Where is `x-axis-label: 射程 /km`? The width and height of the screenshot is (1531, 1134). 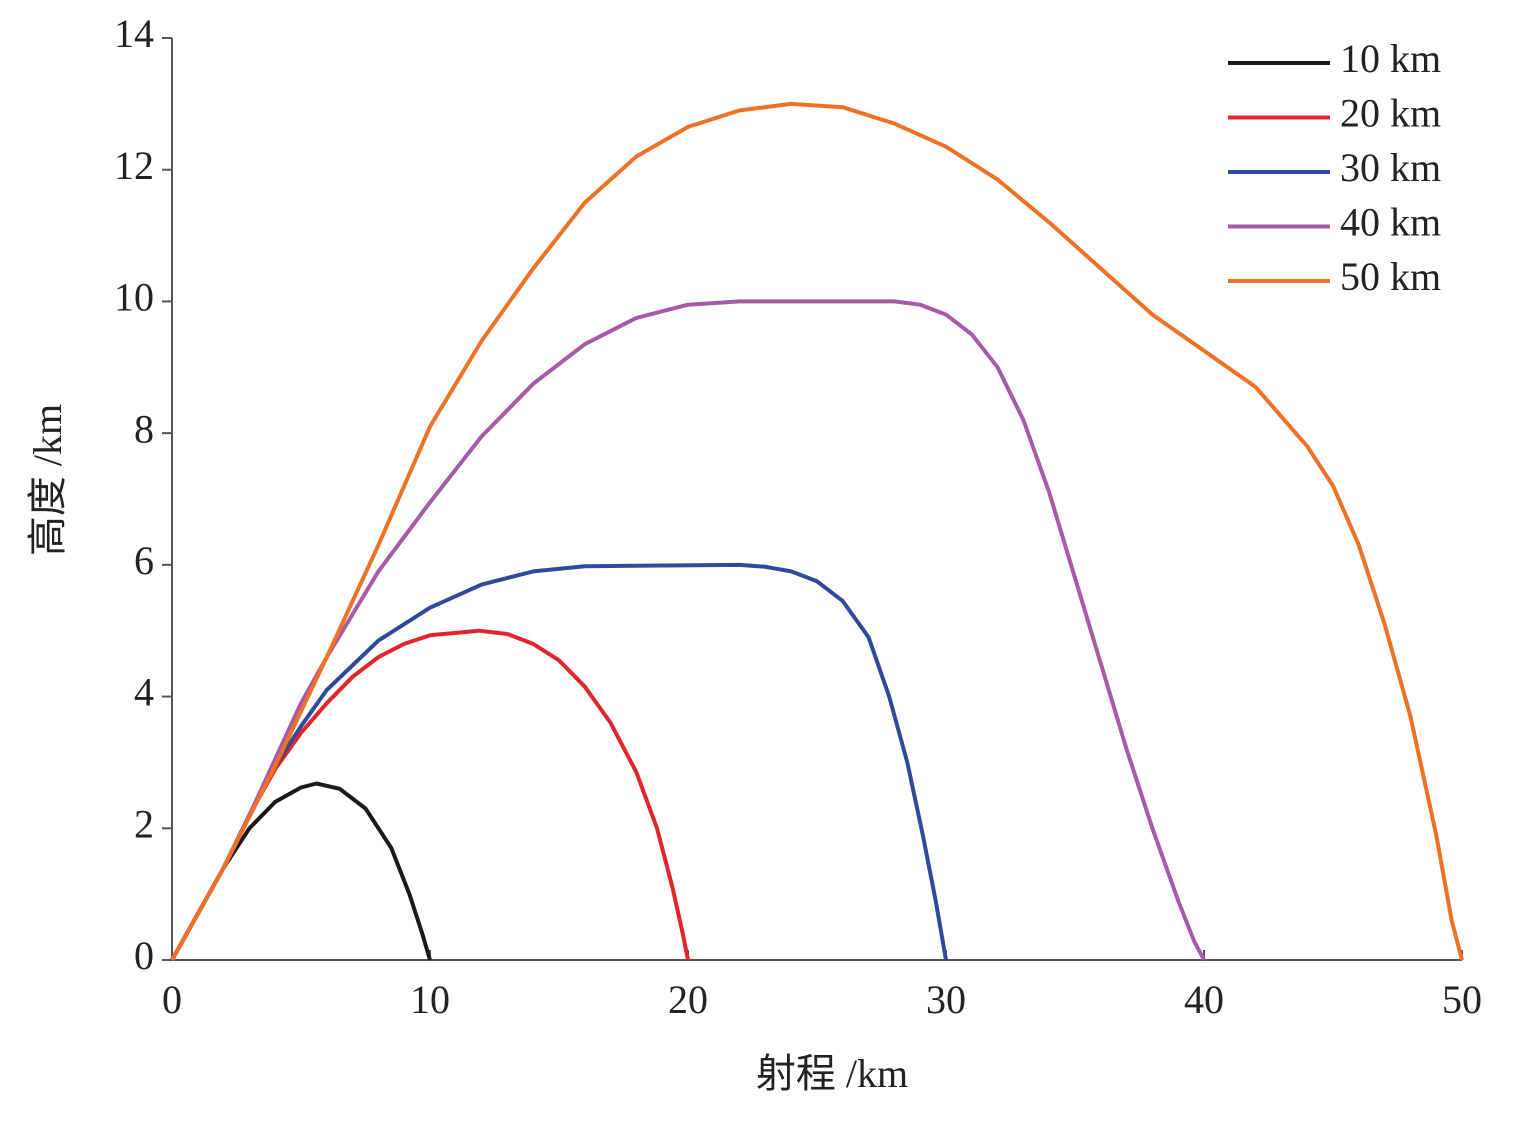 x-axis-label: 射程 /km is located at coordinates (832, 1073).